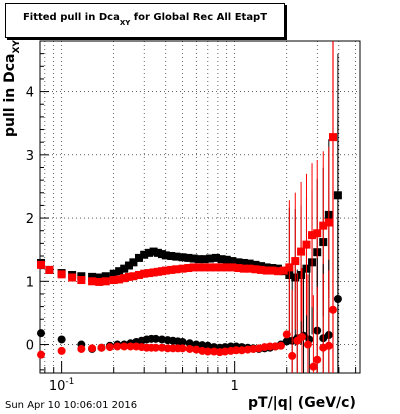 This screenshot has height=414, width=400. Describe the element at coordinates (10, 95) in the screenshot. I see `y-label-prefix: pull in Dca` at that location.